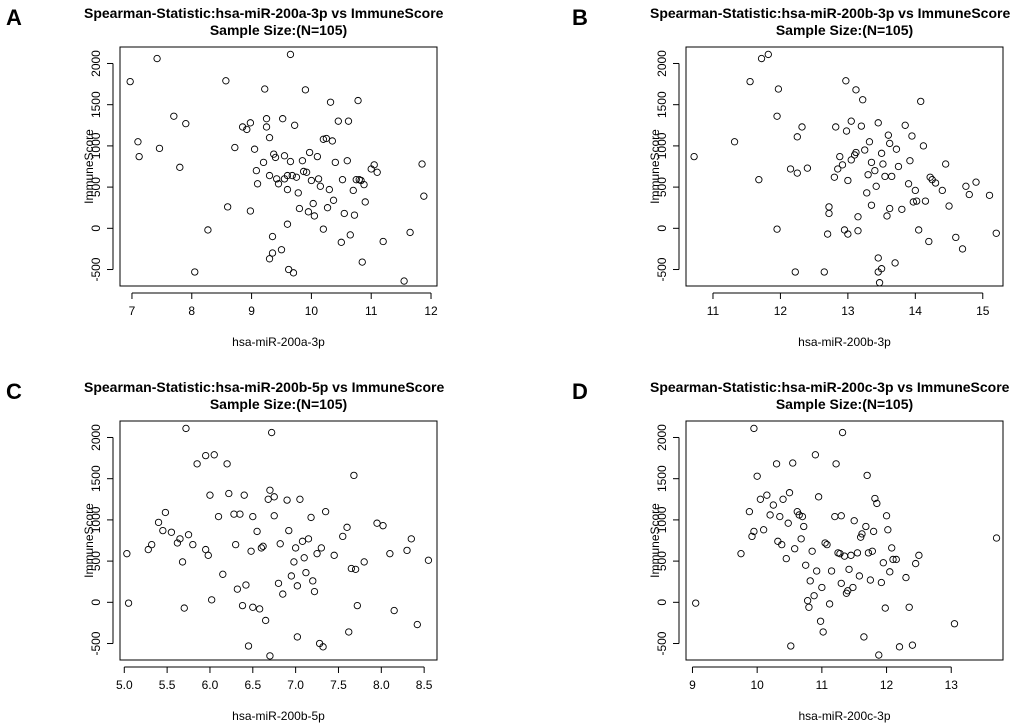 The height and width of the screenshot is (728, 1020). What do you see at coordinates (431, 311) in the screenshot?
I see `x-tick-label: 12` at bounding box center [431, 311].